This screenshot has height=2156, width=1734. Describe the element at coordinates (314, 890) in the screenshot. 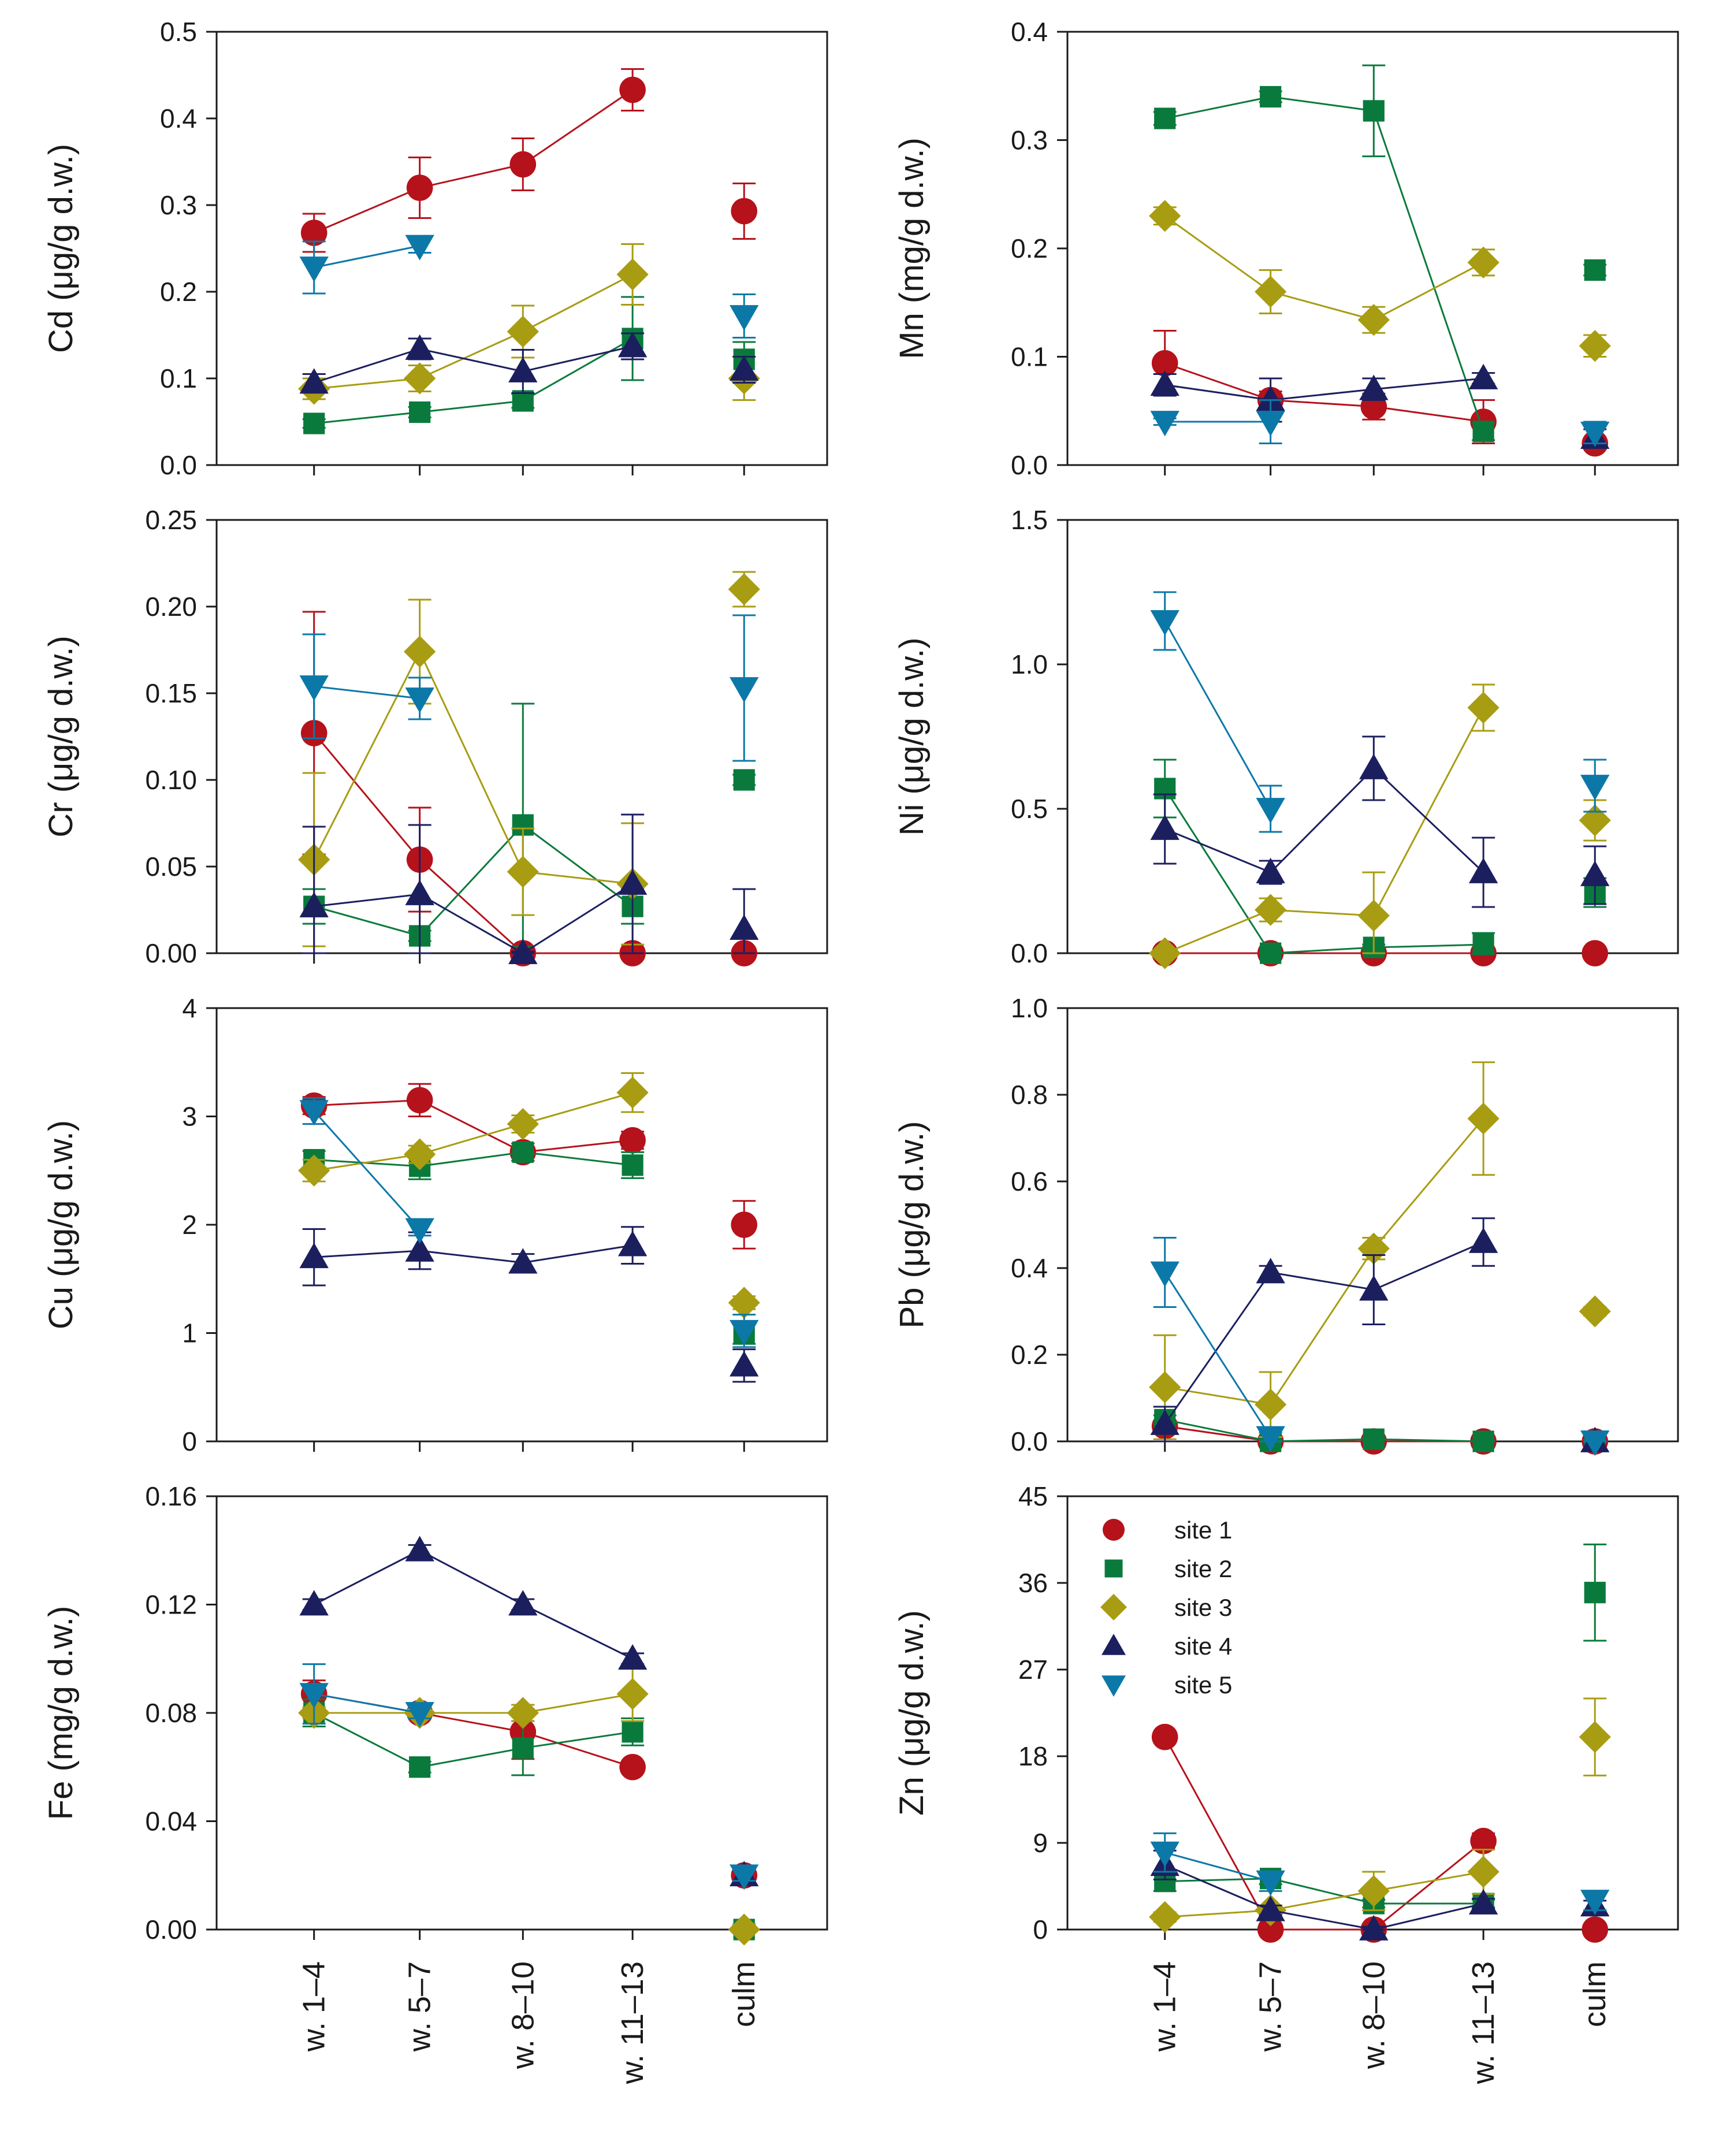

I see `cr-site-4-errorbar` at that location.